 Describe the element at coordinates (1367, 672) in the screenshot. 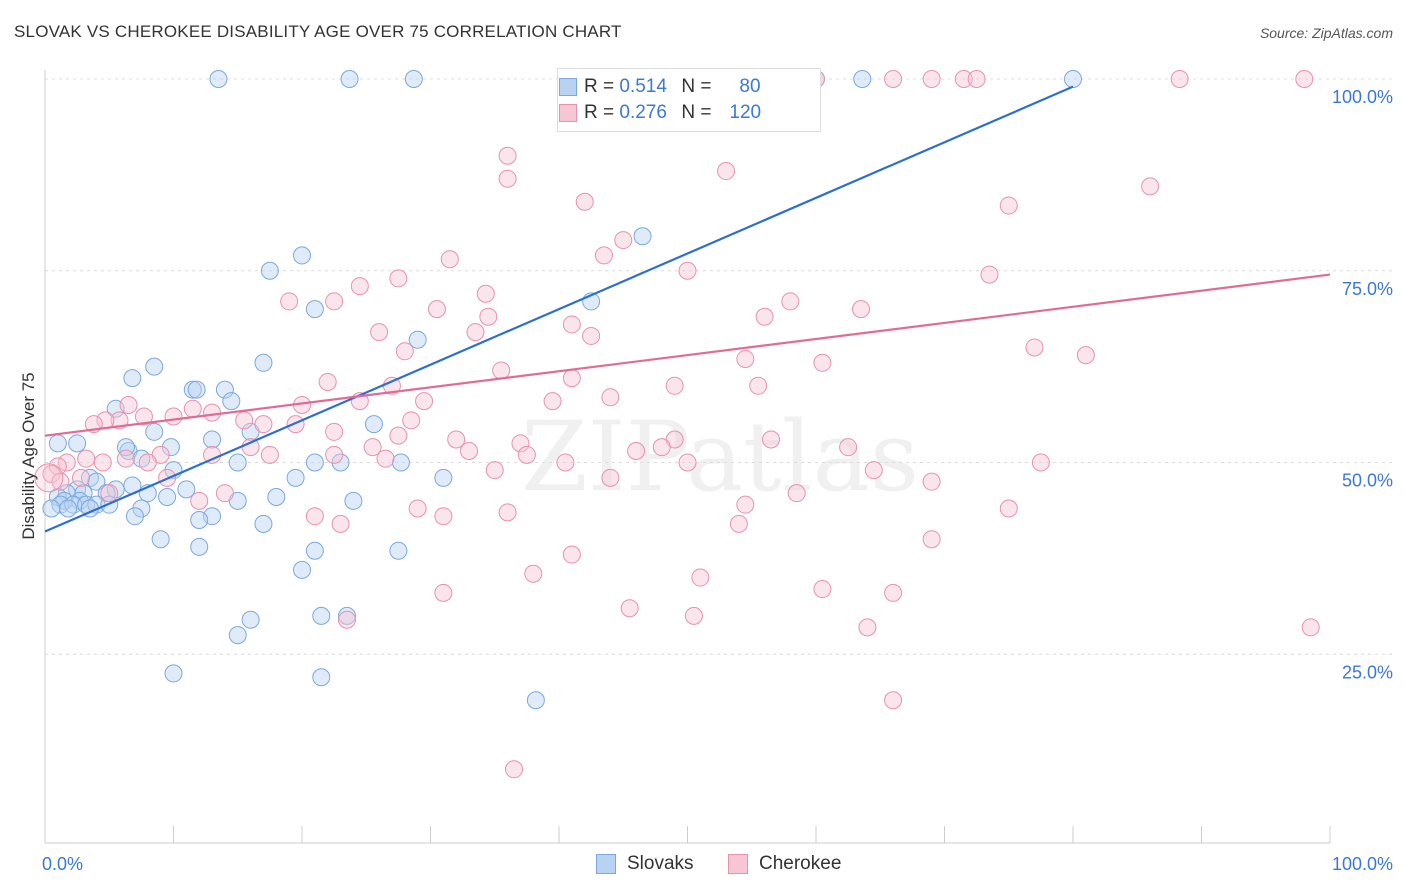

I see `y-tick-label: 25.0%` at that location.